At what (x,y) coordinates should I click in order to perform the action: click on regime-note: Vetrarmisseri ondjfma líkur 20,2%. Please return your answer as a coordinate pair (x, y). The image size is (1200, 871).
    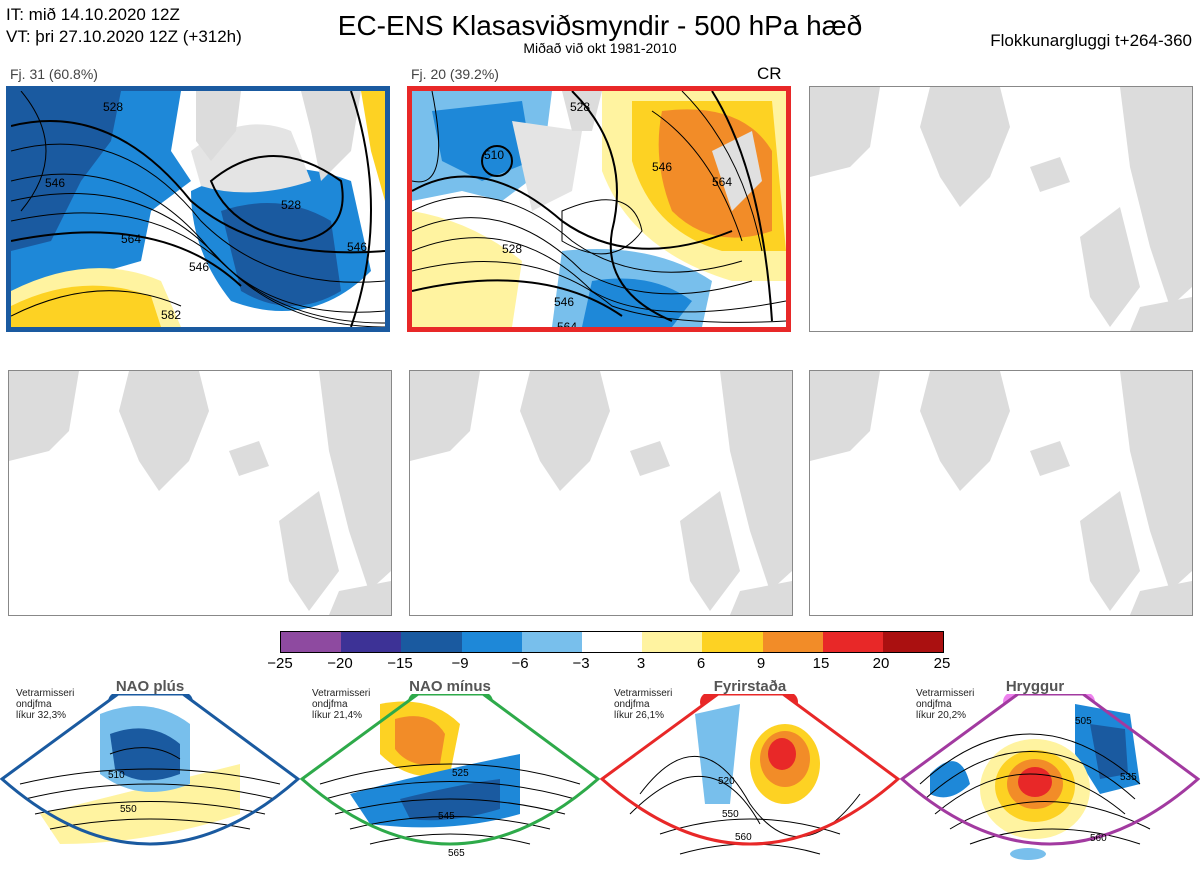
    Looking at the image, I should click on (945, 704).